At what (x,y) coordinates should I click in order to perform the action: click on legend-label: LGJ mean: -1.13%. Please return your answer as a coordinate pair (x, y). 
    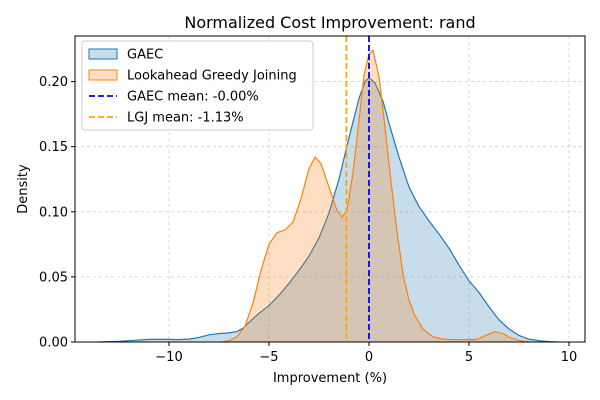
    Looking at the image, I should click on (185, 118).